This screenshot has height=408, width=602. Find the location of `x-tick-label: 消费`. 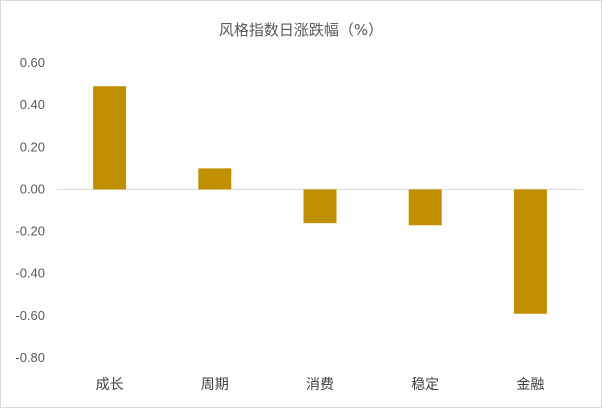

x-tick-label: 消费 is located at coordinates (320, 385).